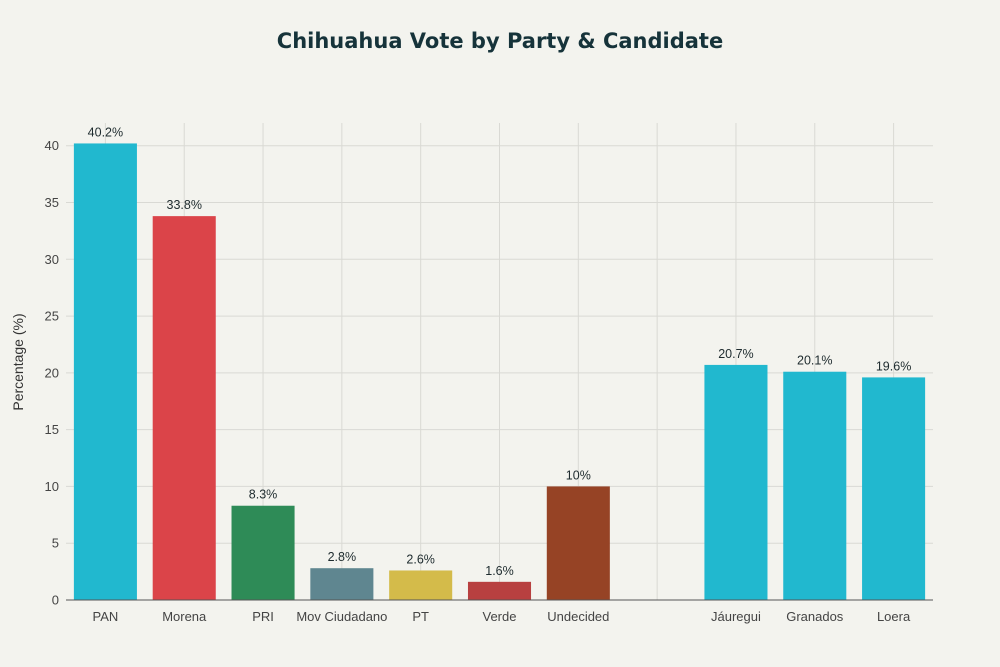 This screenshot has width=1000, height=667. I want to click on x-tick-label: Verde, so click(500, 616).